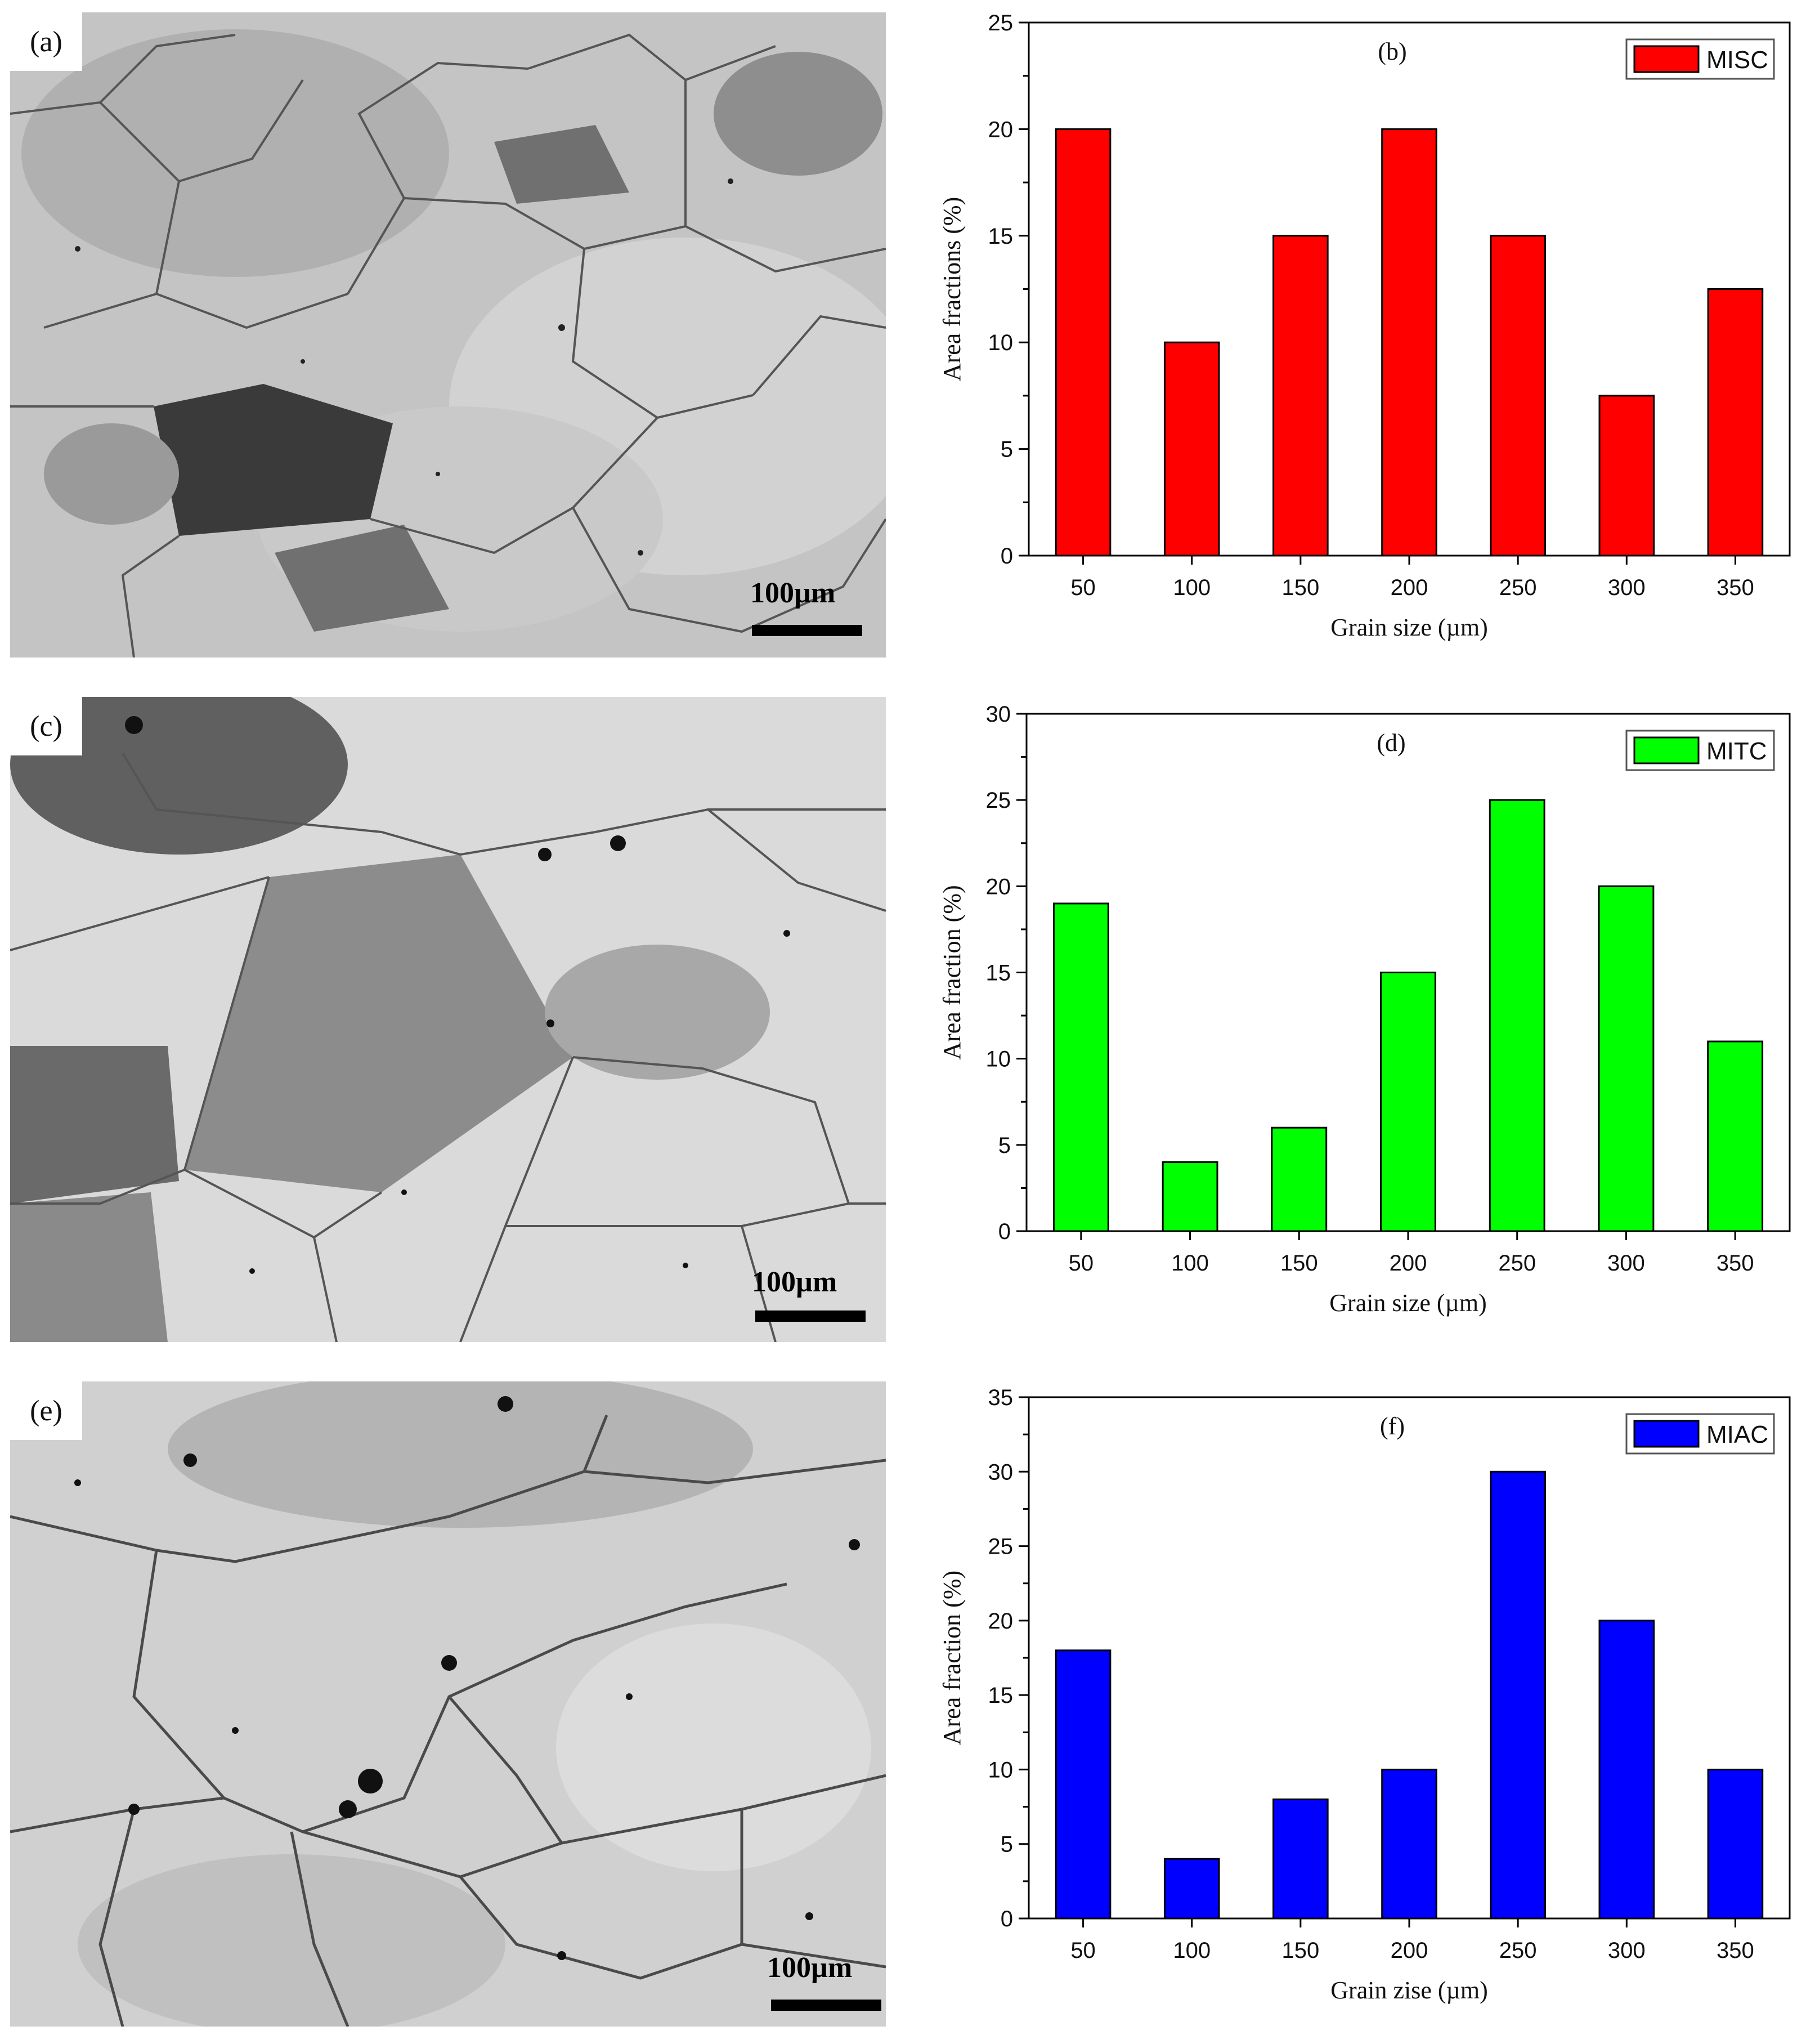 The image size is (1806, 2044). Describe the element at coordinates (1392, 51) in the screenshot. I see `panel-label-b: (b)` at that location.